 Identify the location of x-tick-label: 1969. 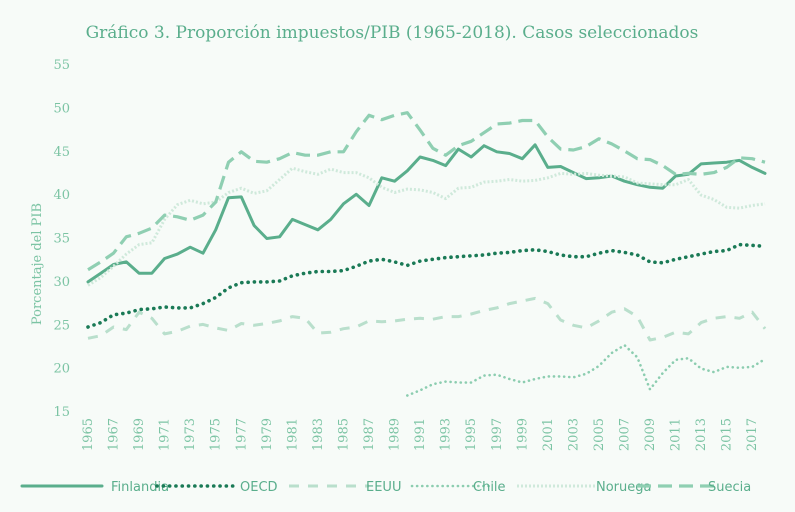
(139, 434).